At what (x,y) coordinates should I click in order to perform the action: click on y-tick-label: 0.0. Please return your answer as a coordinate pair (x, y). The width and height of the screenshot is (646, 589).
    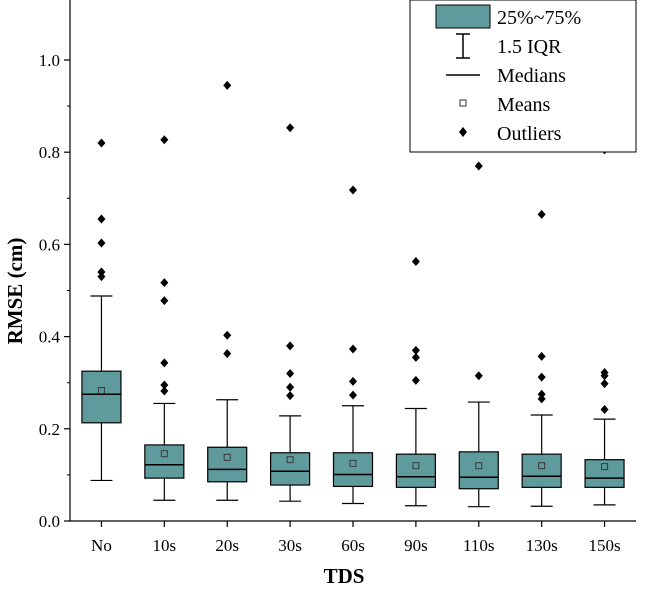
    Looking at the image, I should click on (49, 521).